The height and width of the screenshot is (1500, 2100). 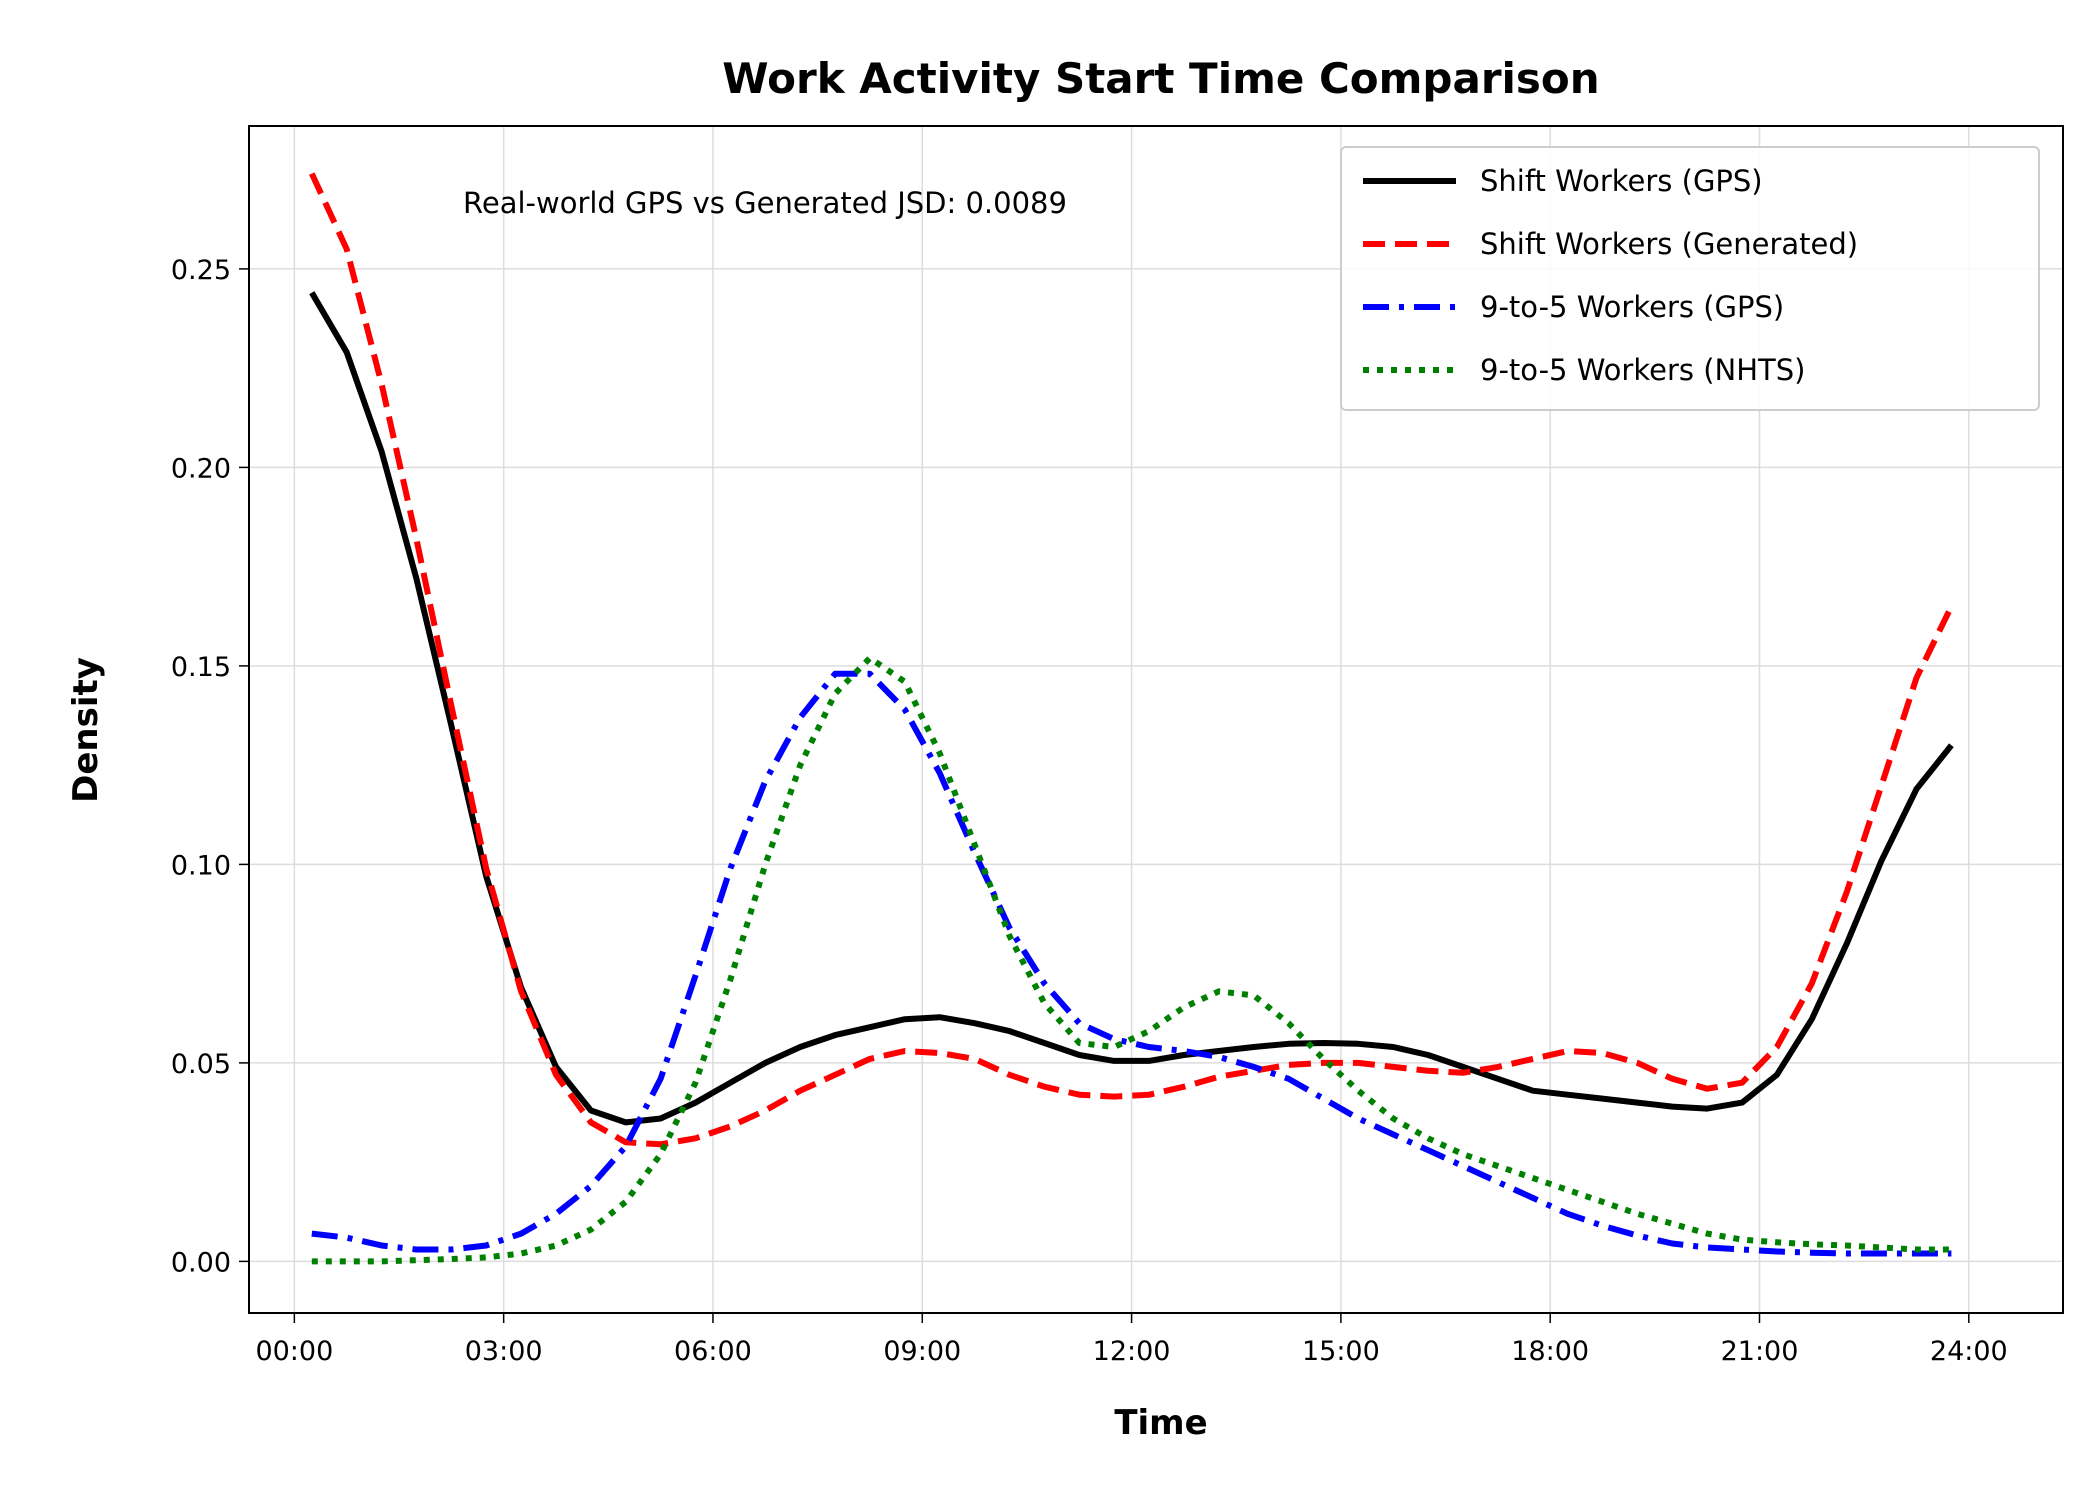 What do you see at coordinates (201, 468) in the screenshot?
I see `y-tick-label: 0.20` at bounding box center [201, 468].